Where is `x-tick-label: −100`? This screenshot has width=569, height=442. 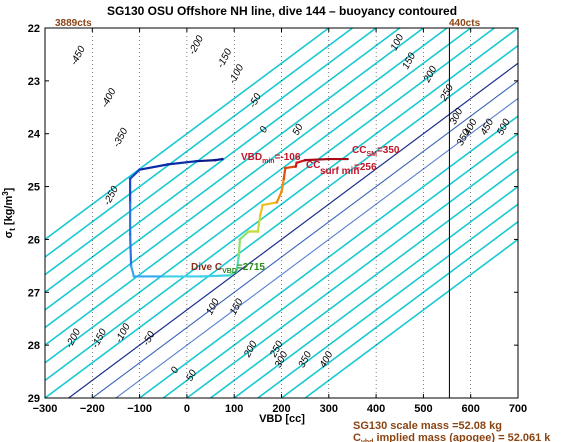
x-tick-label: −100 is located at coordinates (139, 409).